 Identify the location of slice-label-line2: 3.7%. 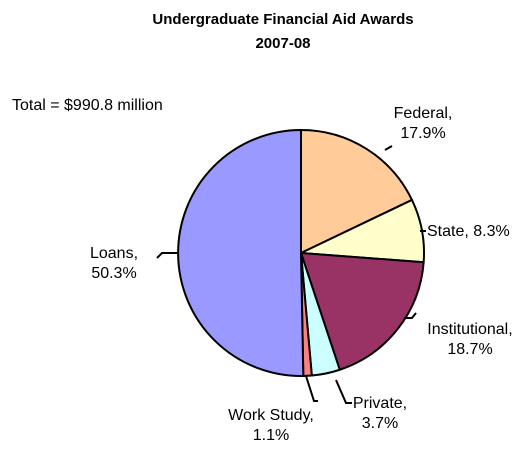
(380, 423).